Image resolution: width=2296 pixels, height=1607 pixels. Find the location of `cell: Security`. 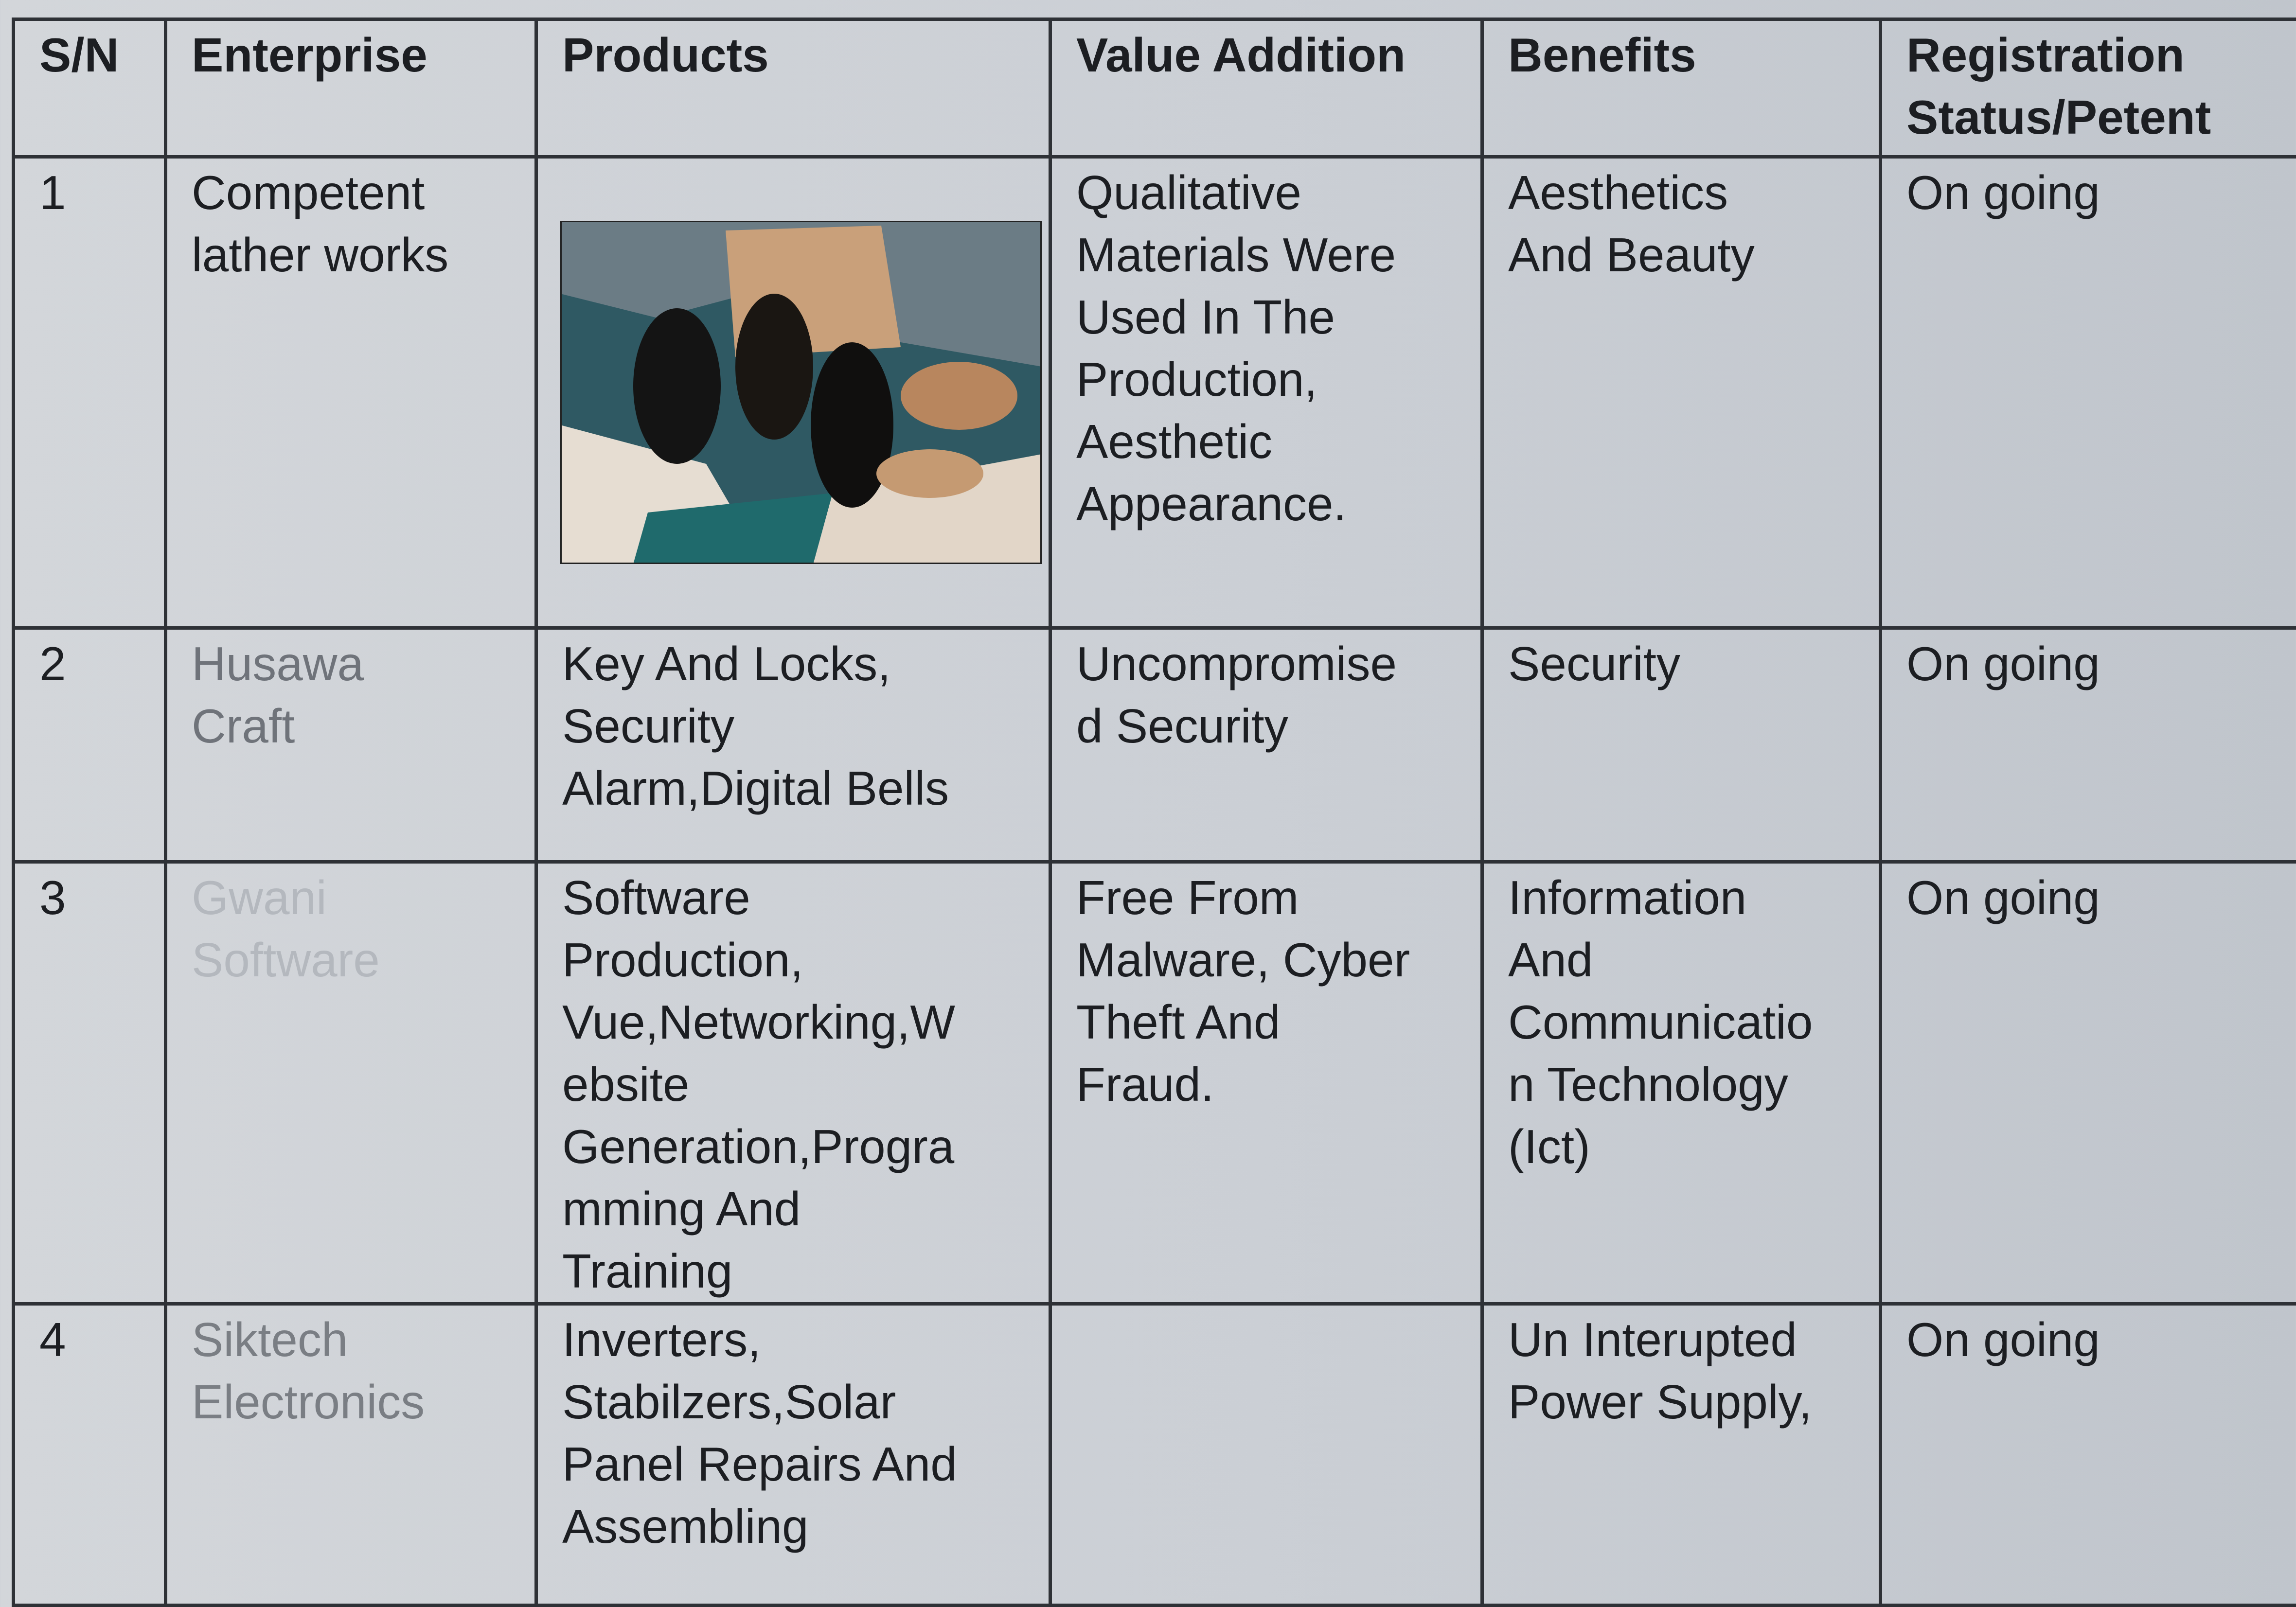

cell: Security is located at coordinates (1681, 745).